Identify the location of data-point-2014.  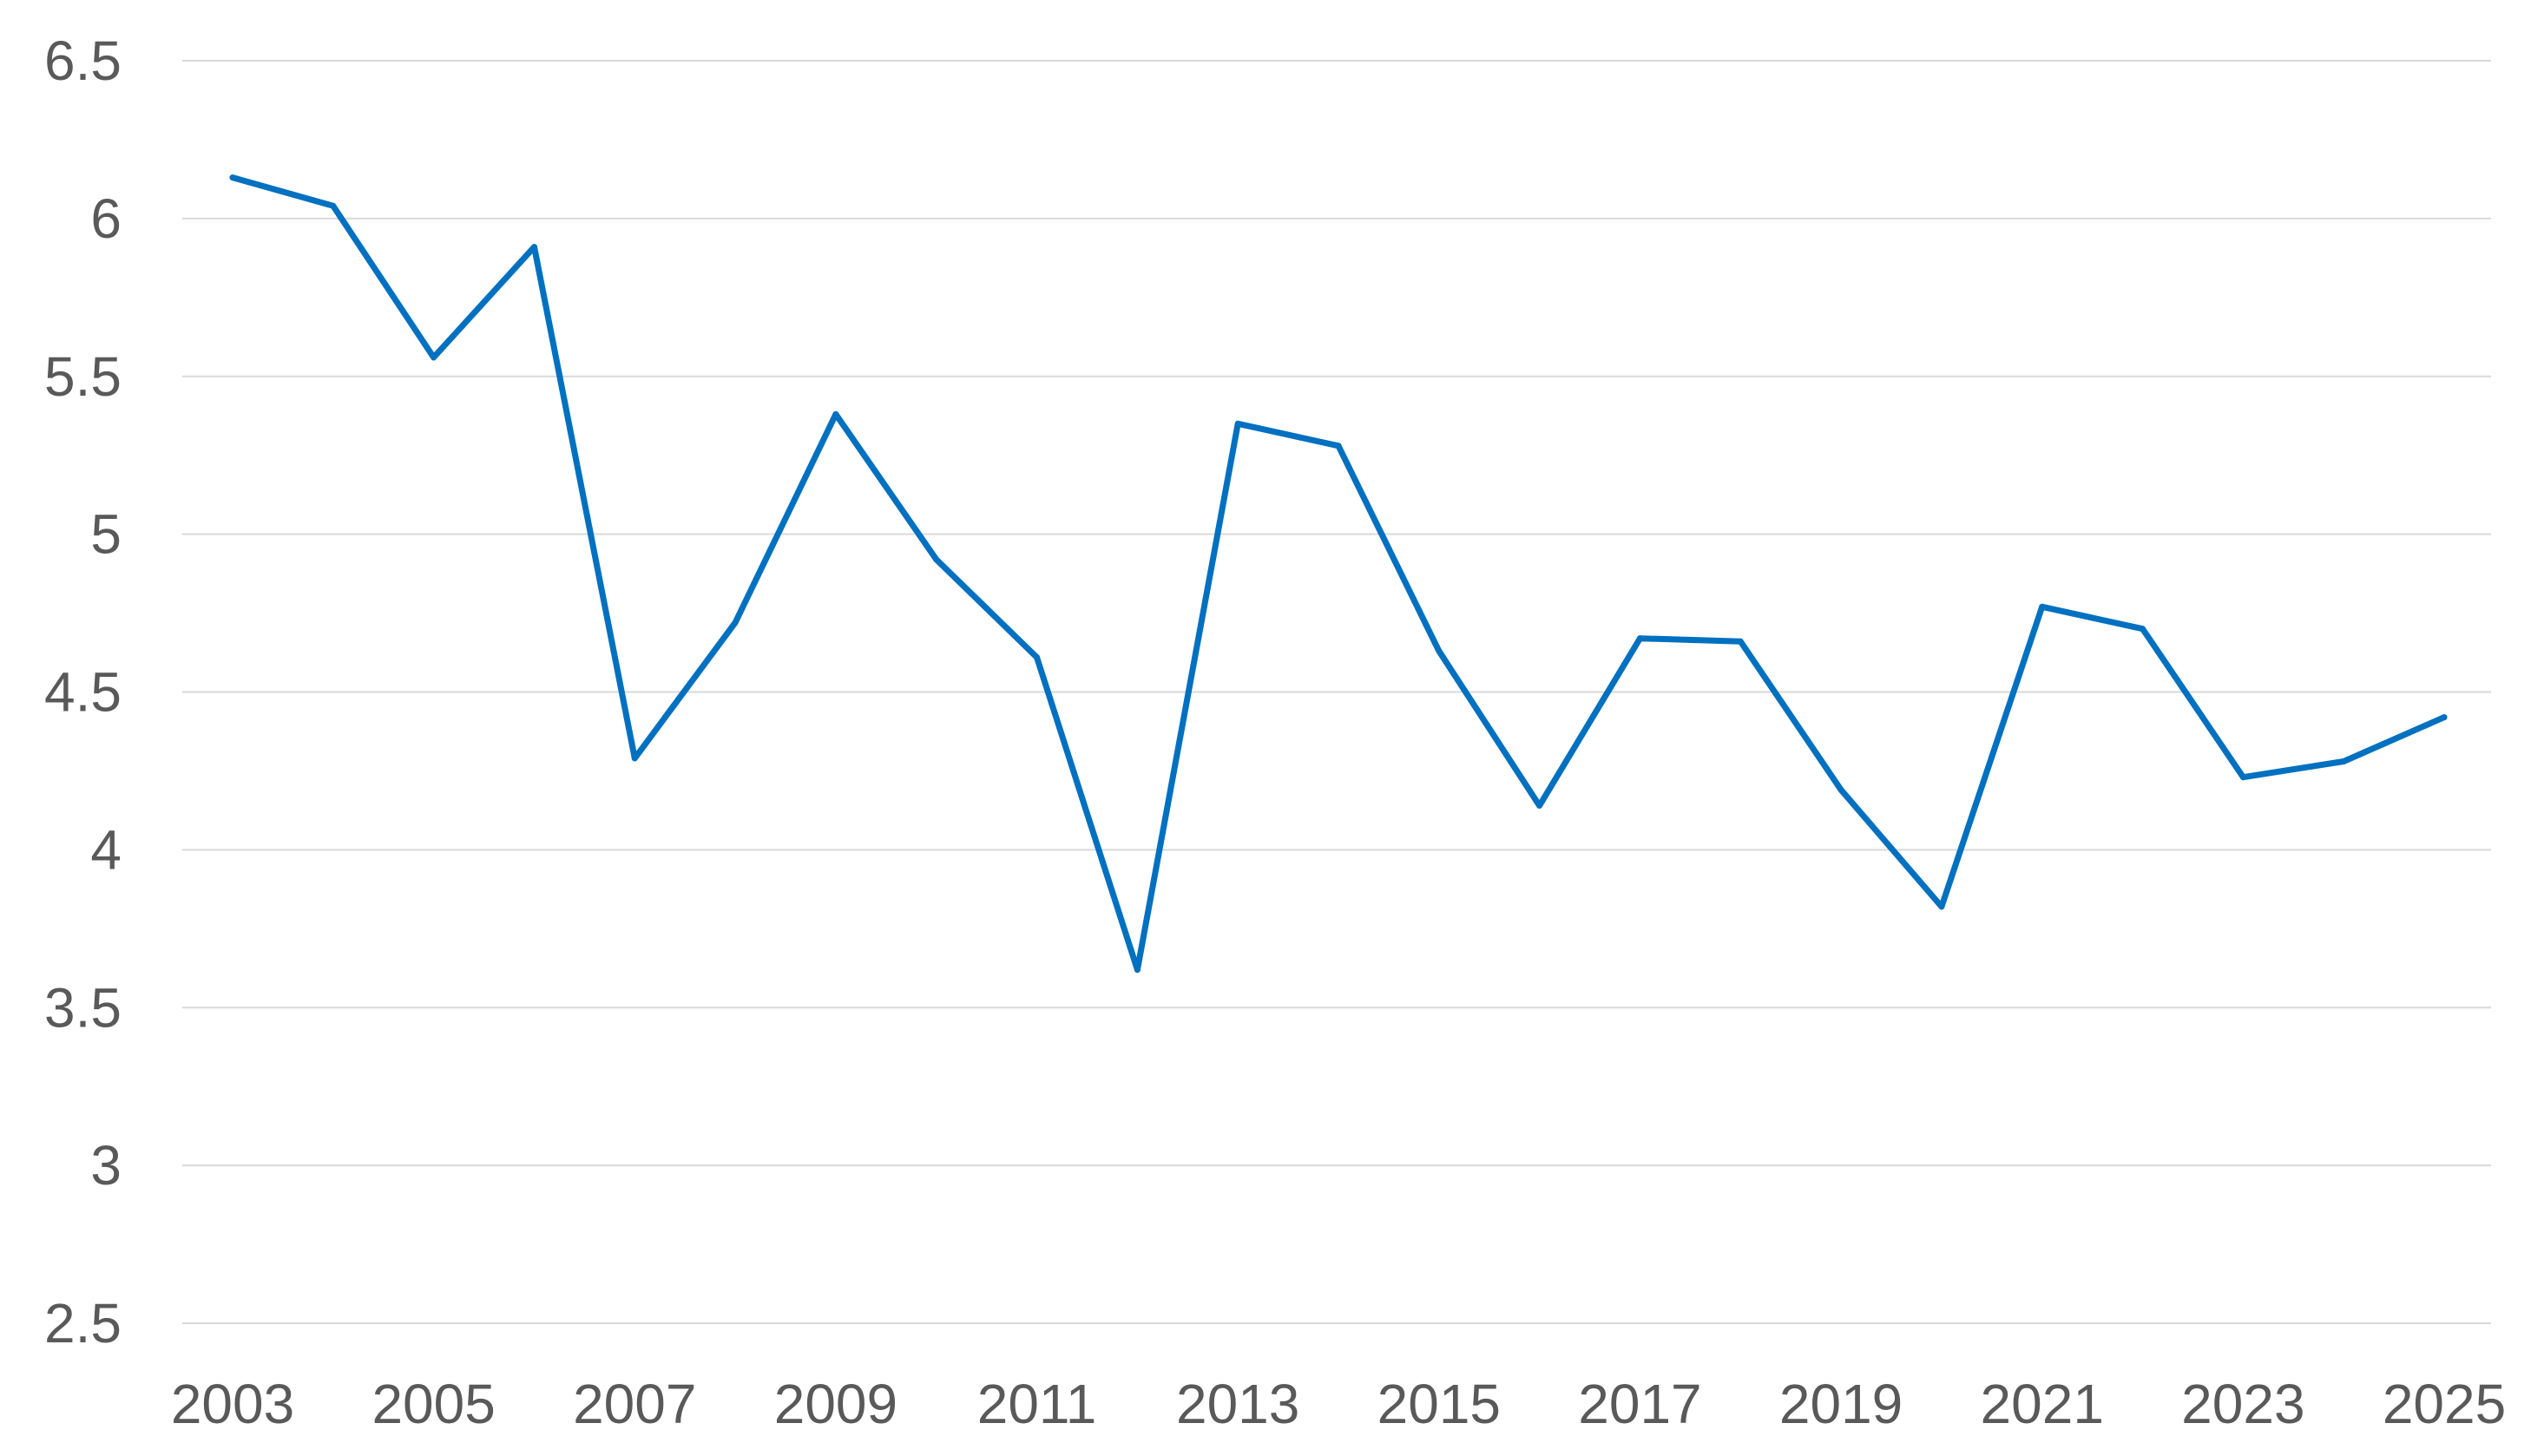
(1339, 446).